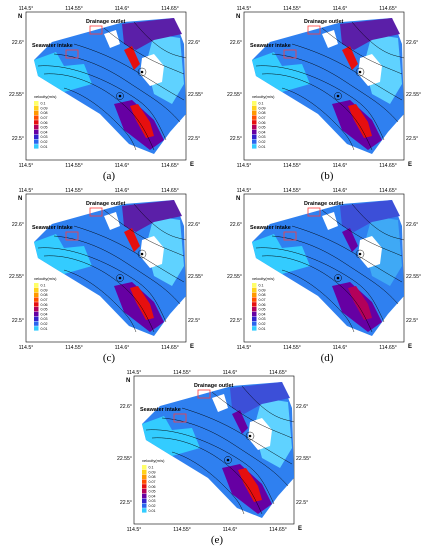 This screenshot has width=433, height=550. I want to click on panel-caption: (d), so click(327, 358).